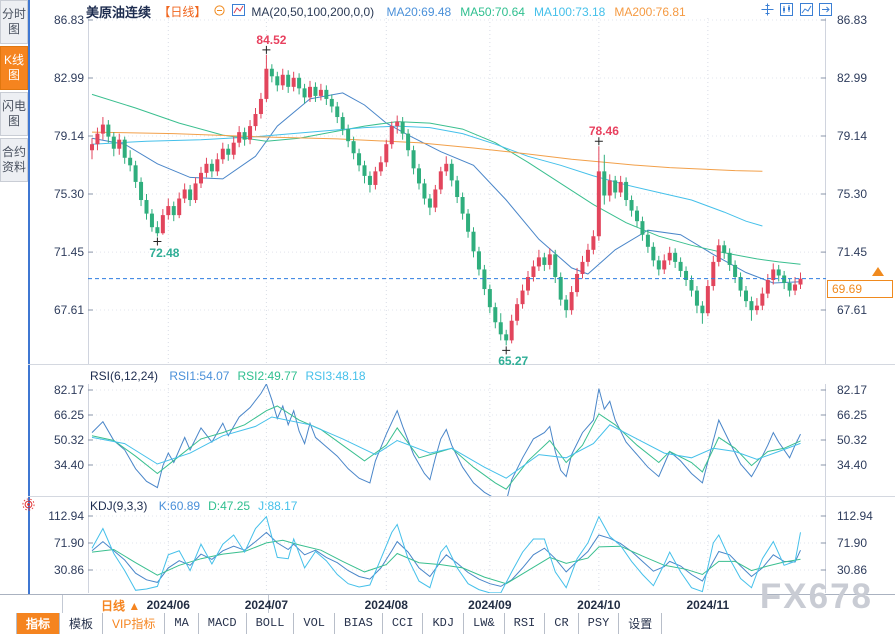 The height and width of the screenshot is (634, 895). Describe the element at coordinates (182, 12) in the screenshot. I see `period-label: 【日线】` at that location.